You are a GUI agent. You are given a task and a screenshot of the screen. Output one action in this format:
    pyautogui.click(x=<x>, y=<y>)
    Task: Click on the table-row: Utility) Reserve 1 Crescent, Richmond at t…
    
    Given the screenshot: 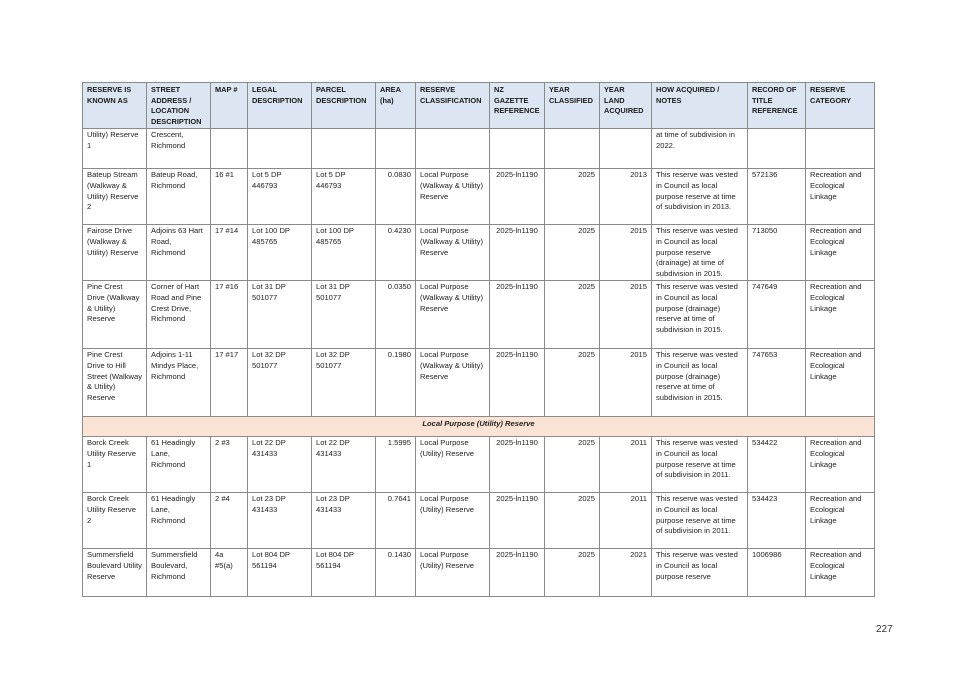 What is the action you would take?
    pyautogui.click(x=478, y=149)
    